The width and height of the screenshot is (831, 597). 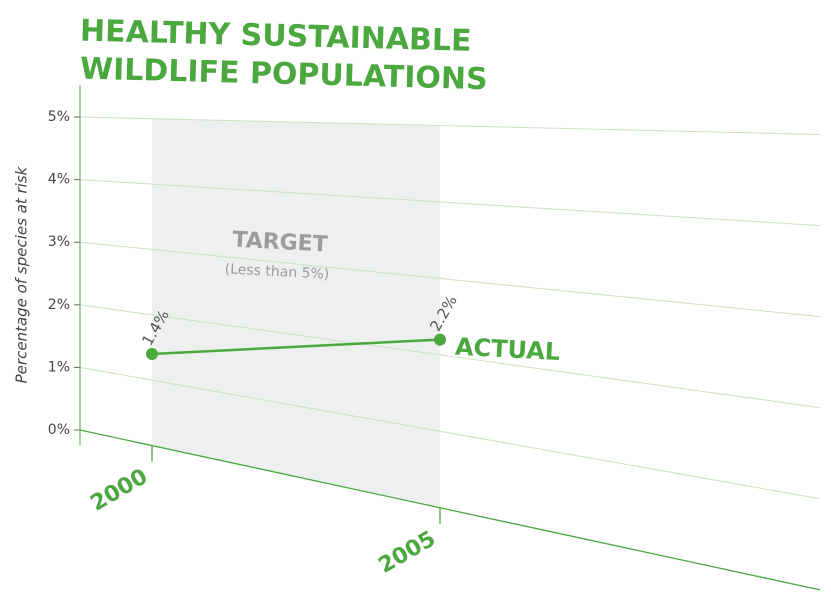 I want to click on legend-label: ACTUAL, so click(x=507, y=349).